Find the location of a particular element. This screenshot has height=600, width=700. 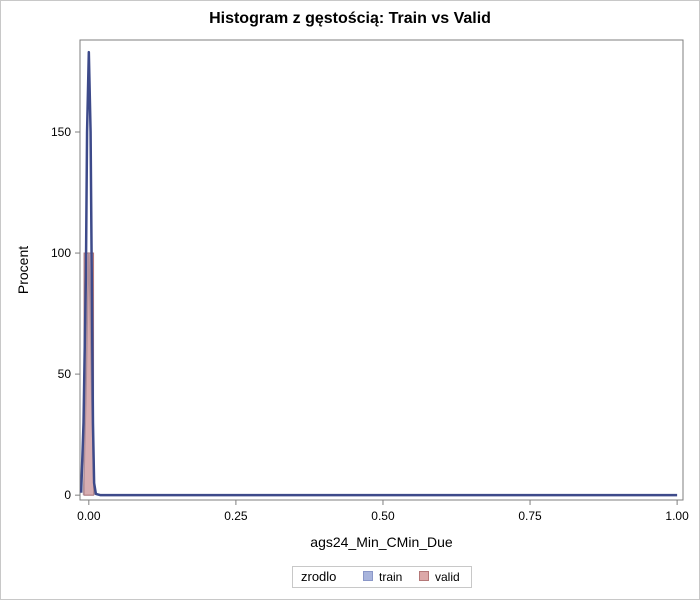

legend-label-train: train is located at coordinates (391, 577).